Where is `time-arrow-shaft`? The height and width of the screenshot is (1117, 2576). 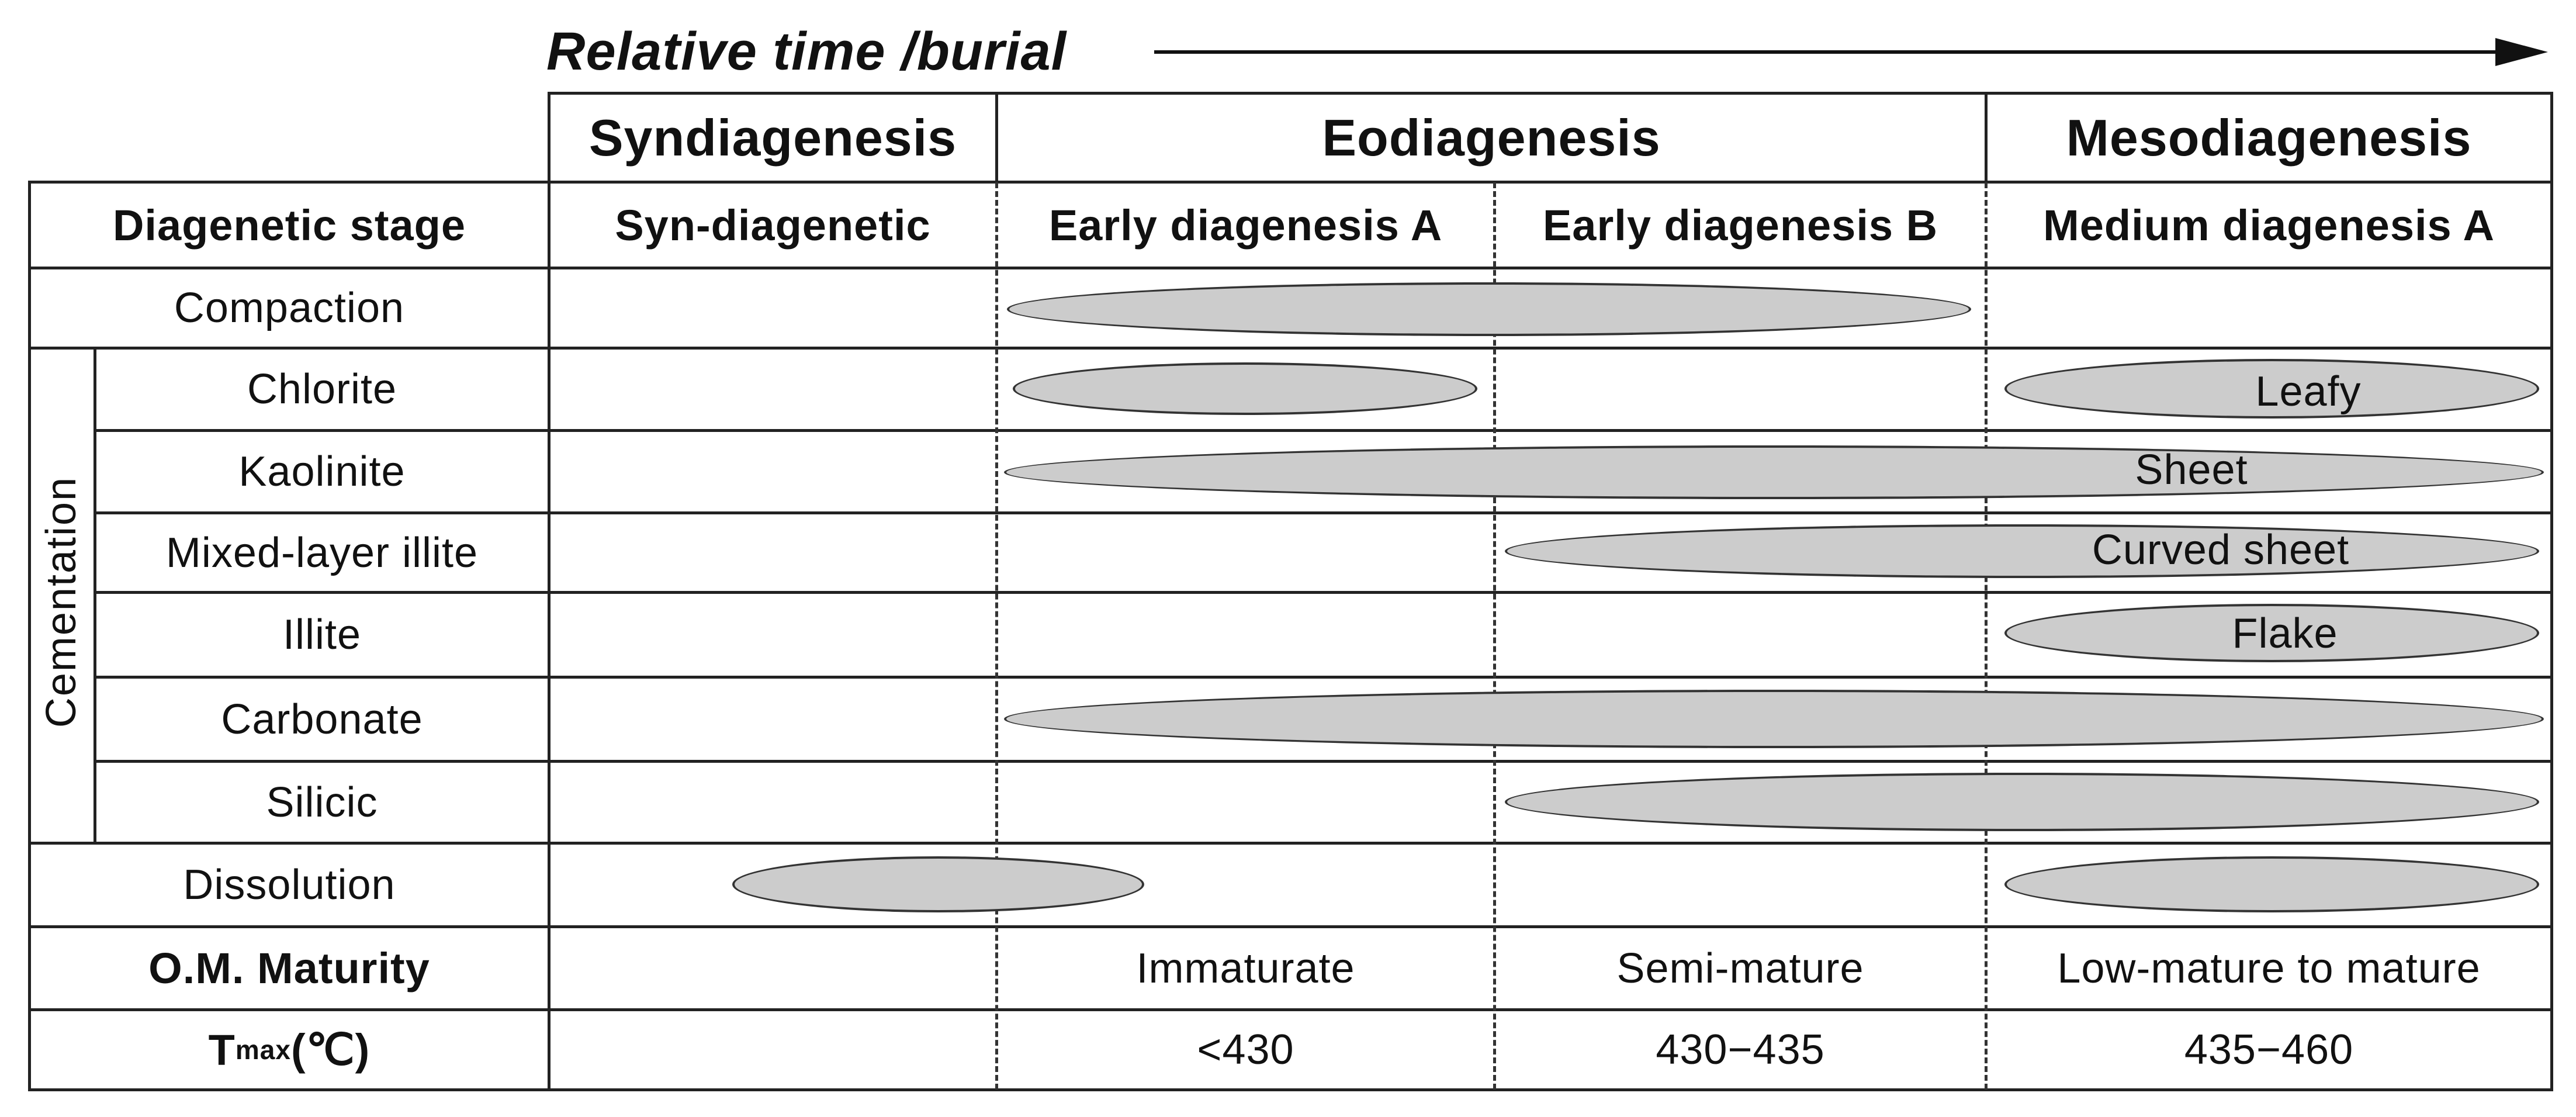 time-arrow-shaft is located at coordinates (1826, 52).